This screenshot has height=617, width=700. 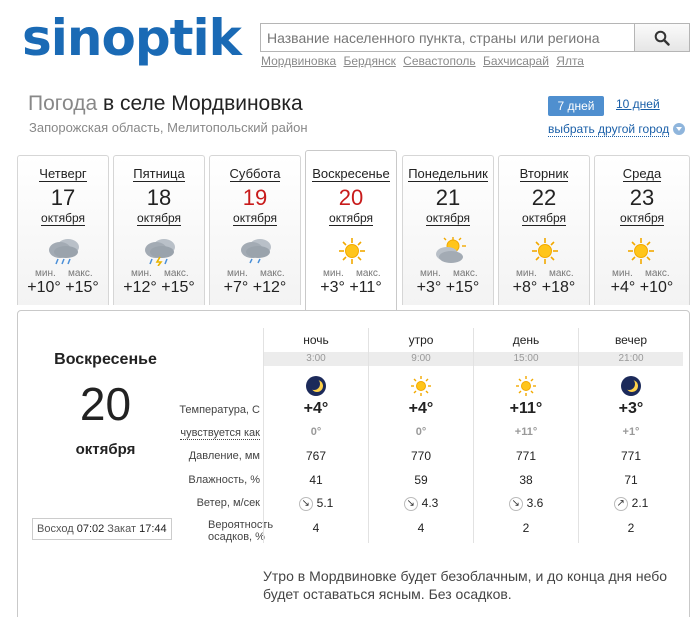 What do you see at coordinates (105, 359) in the screenshot?
I see `detail-day-name: Воскресенье` at bounding box center [105, 359].